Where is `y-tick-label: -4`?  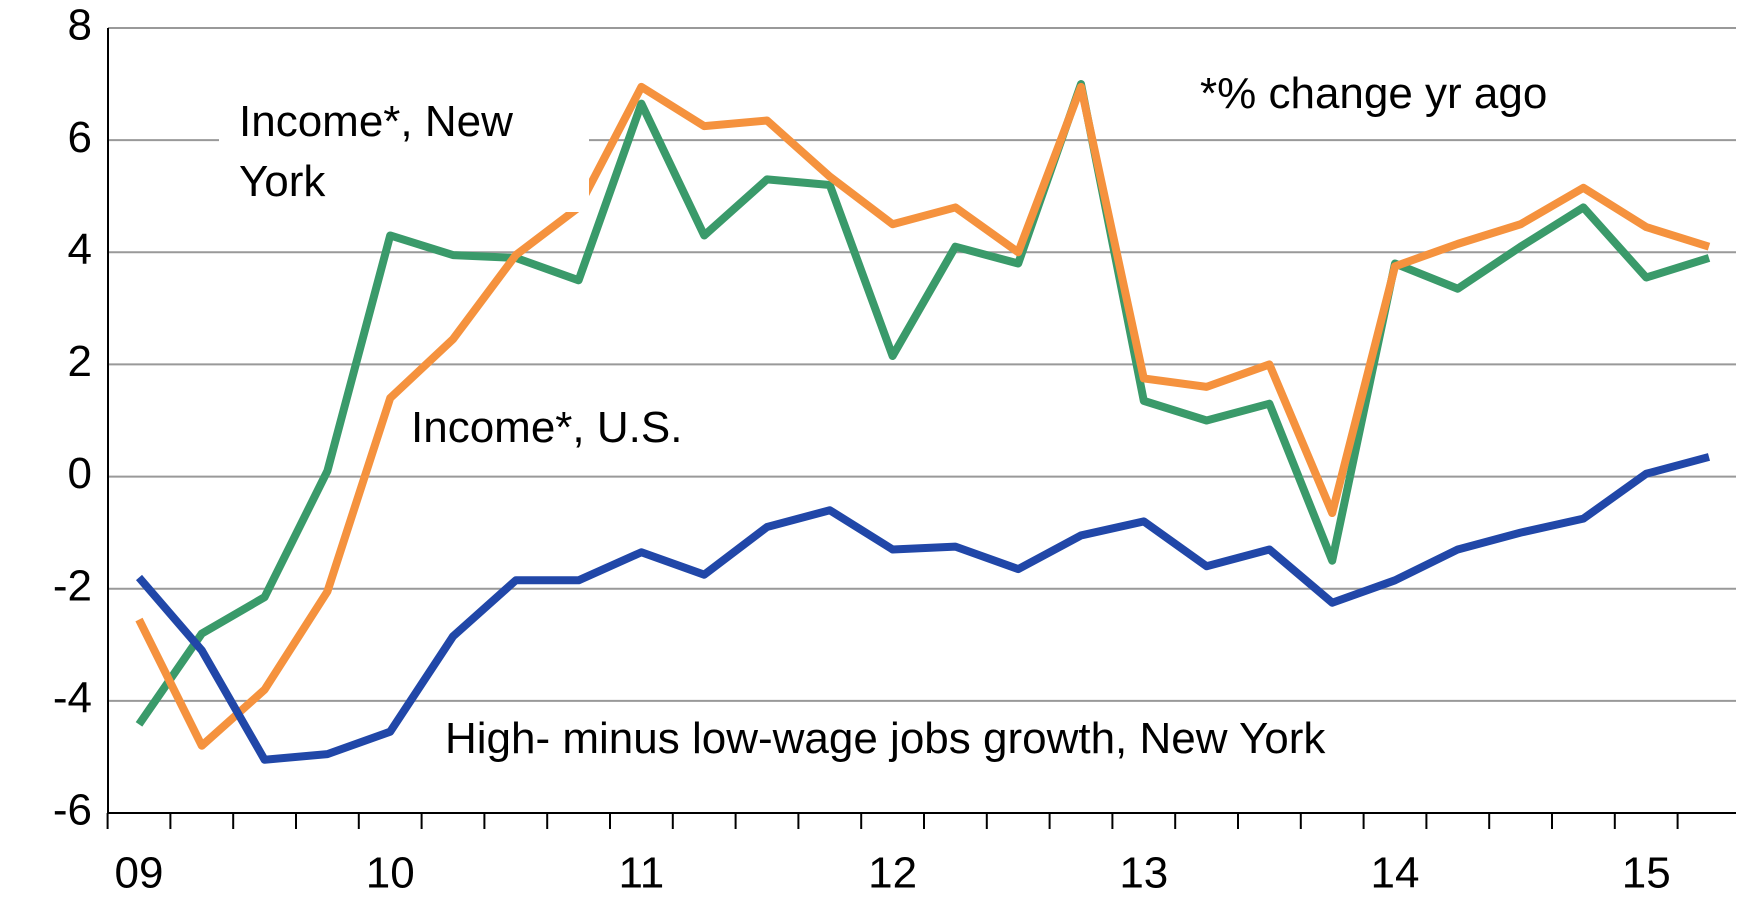 y-tick-label: -4 is located at coordinates (72, 697).